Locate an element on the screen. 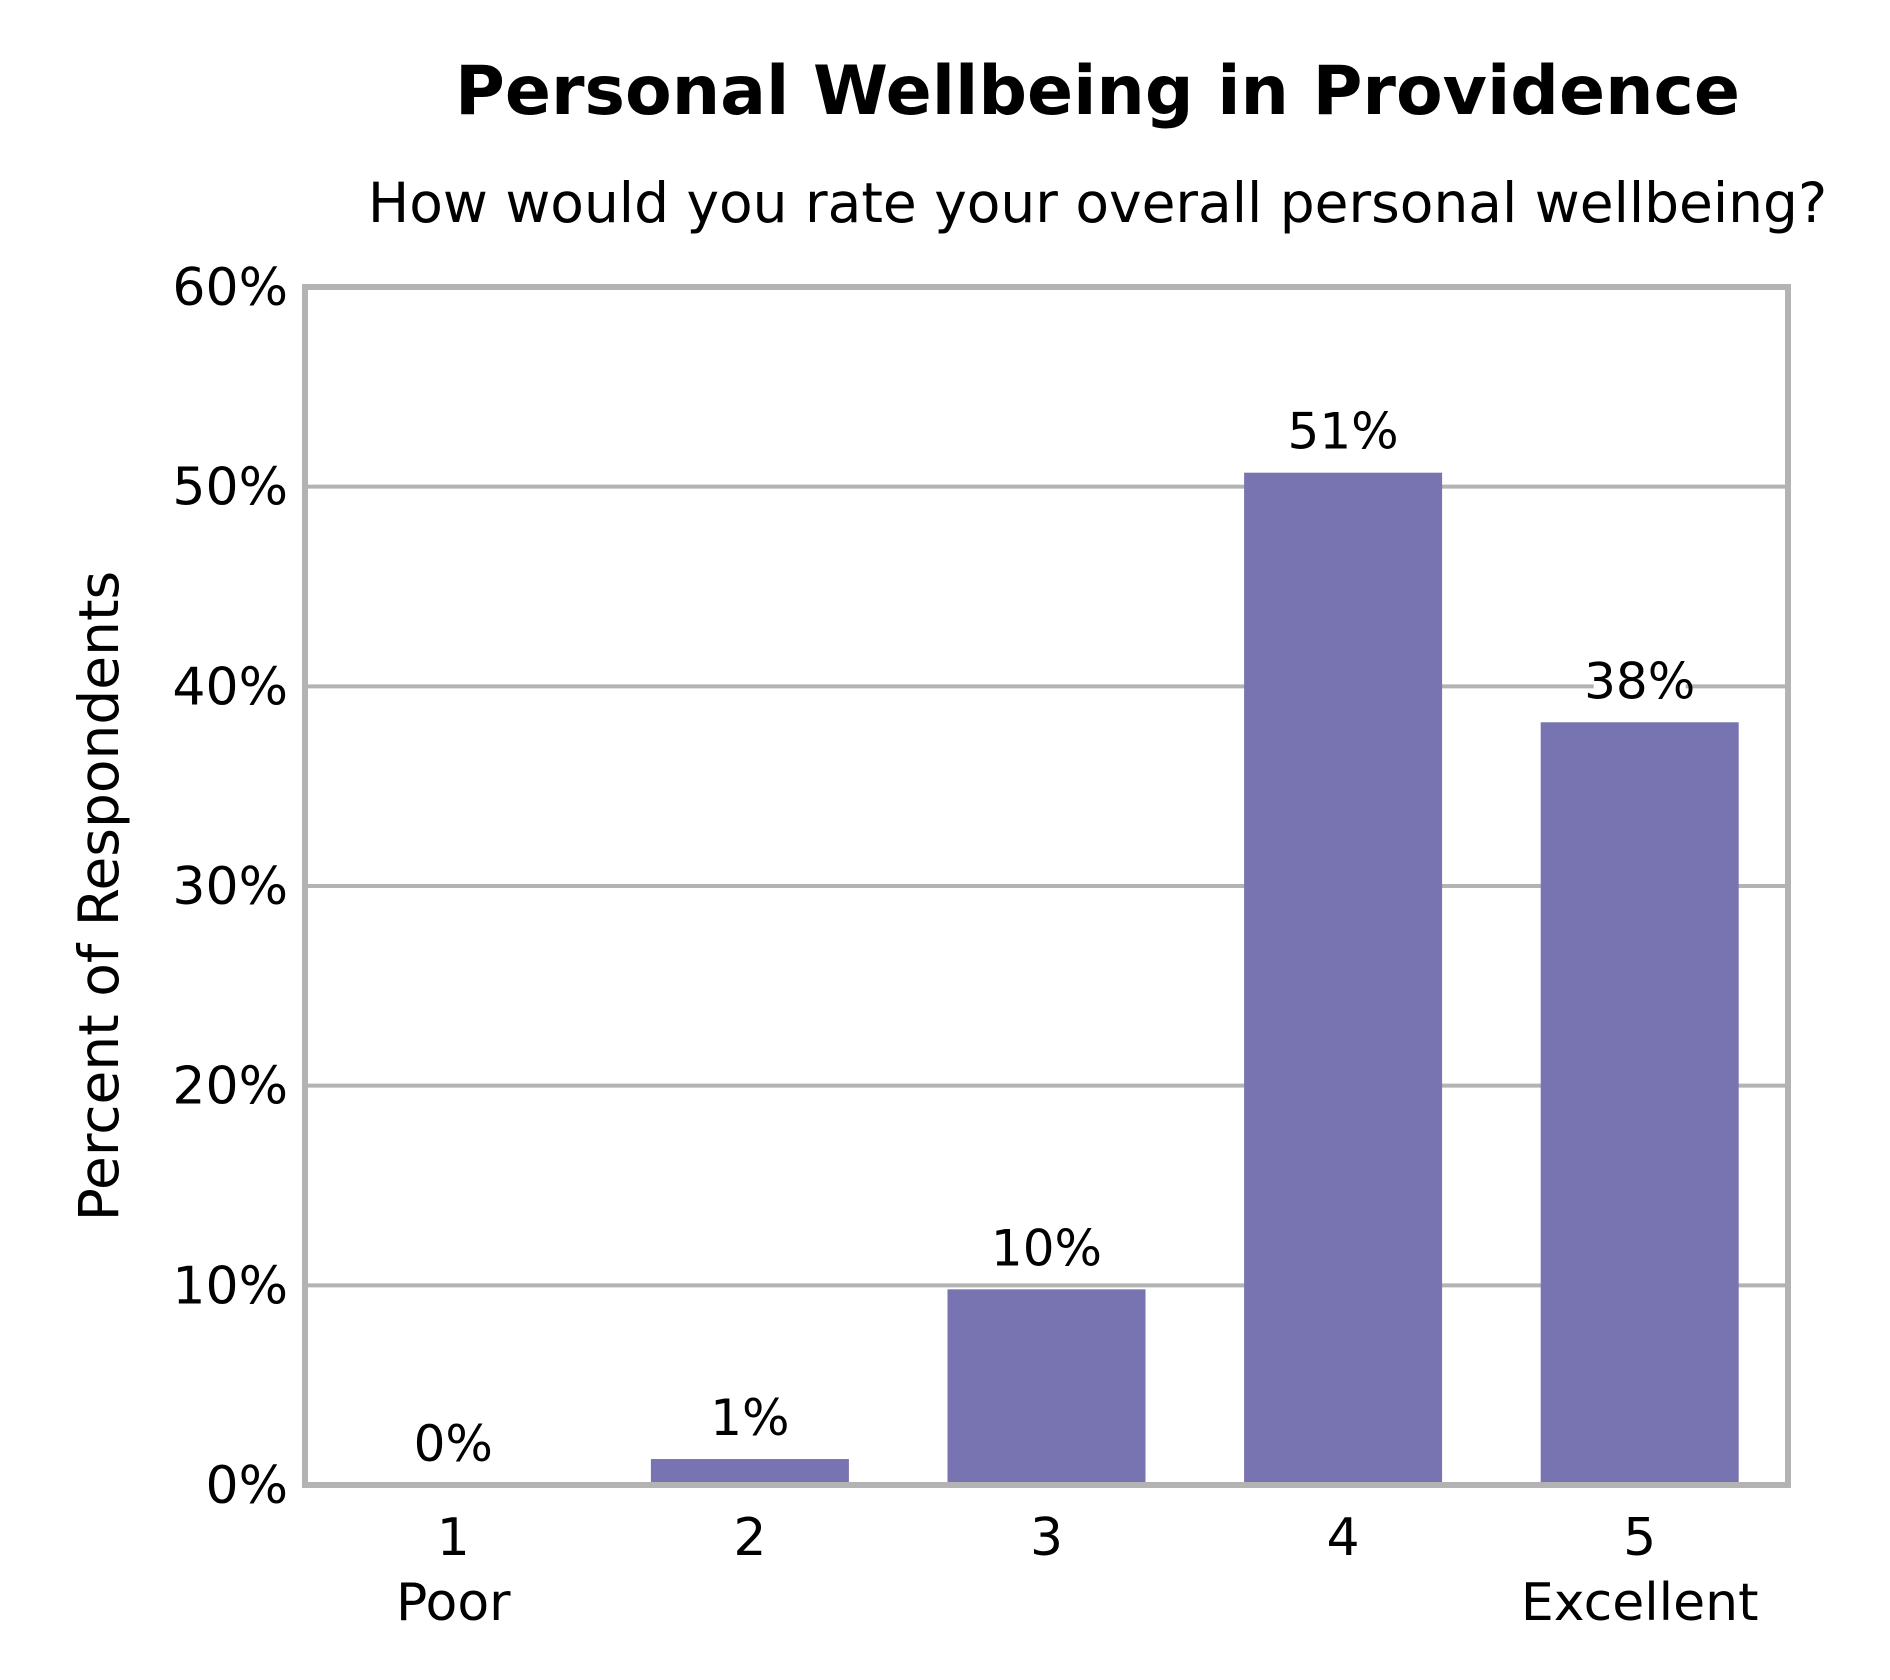 The image size is (1890, 1680). x-tick-sublabel: Poor is located at coordinates (453, 1603).